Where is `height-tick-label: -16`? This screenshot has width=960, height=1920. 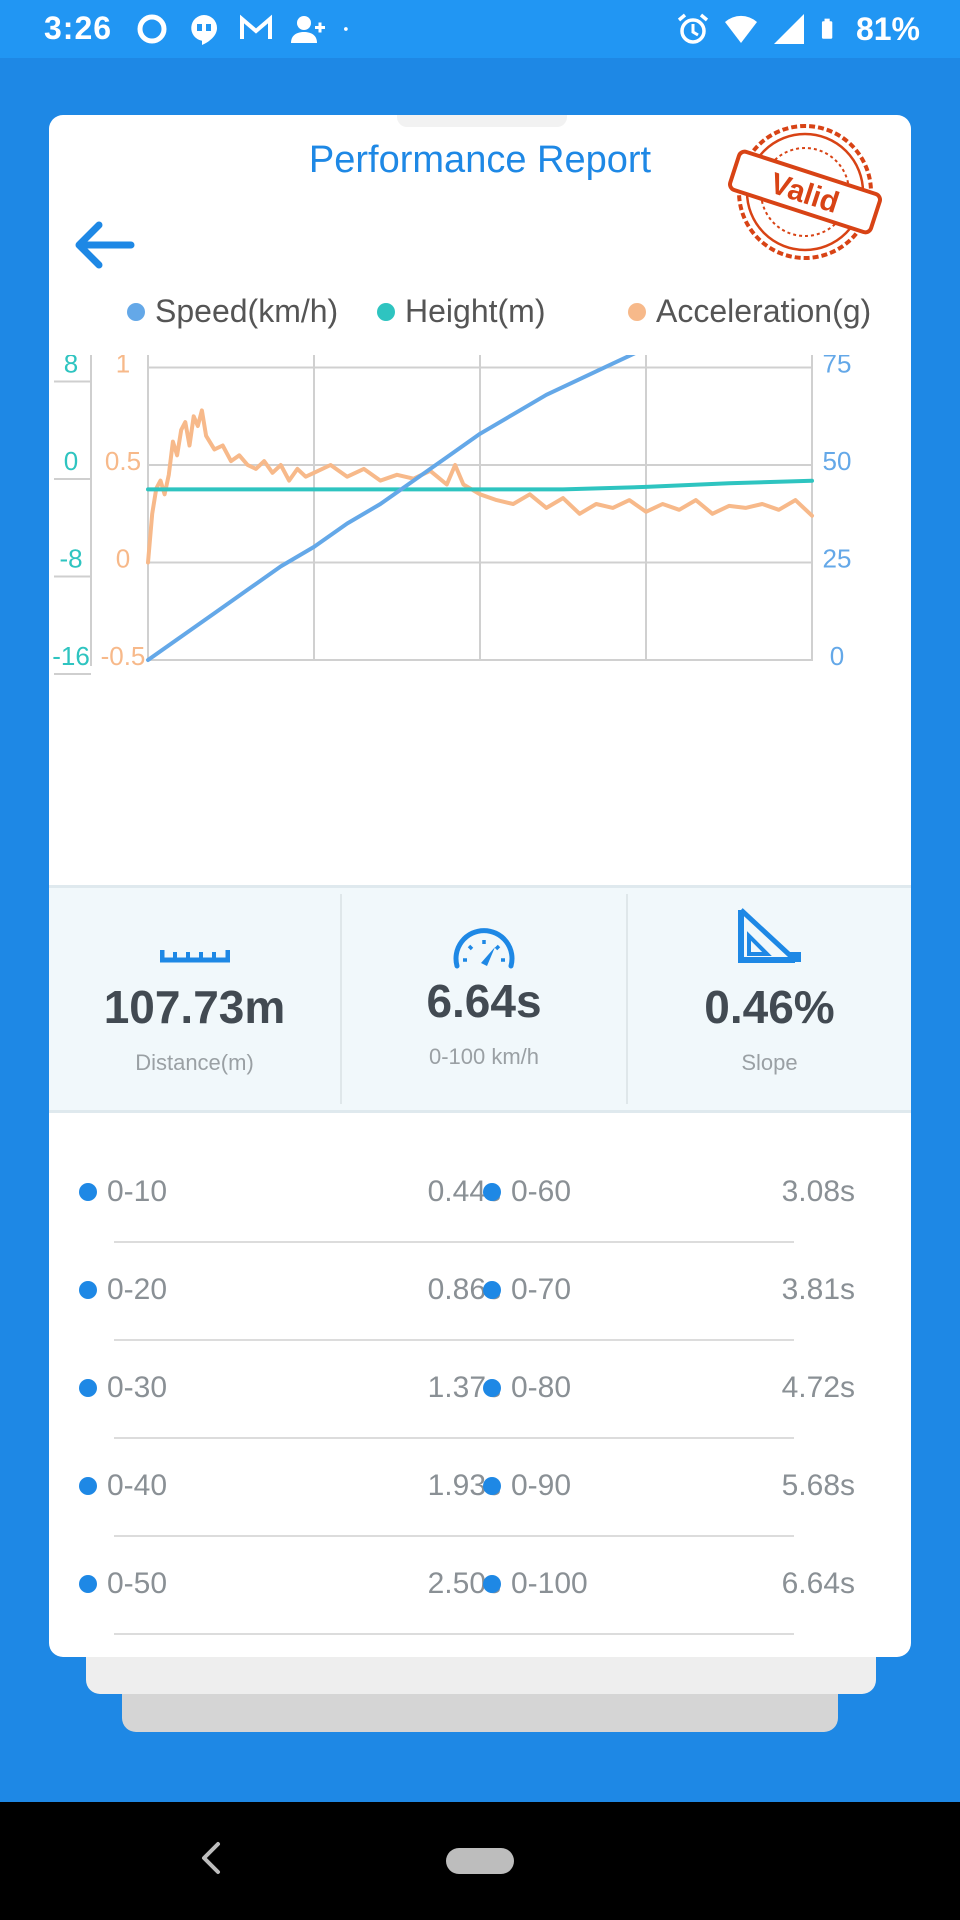
height-tick-label: -16 is located at coordinates (71, 656).